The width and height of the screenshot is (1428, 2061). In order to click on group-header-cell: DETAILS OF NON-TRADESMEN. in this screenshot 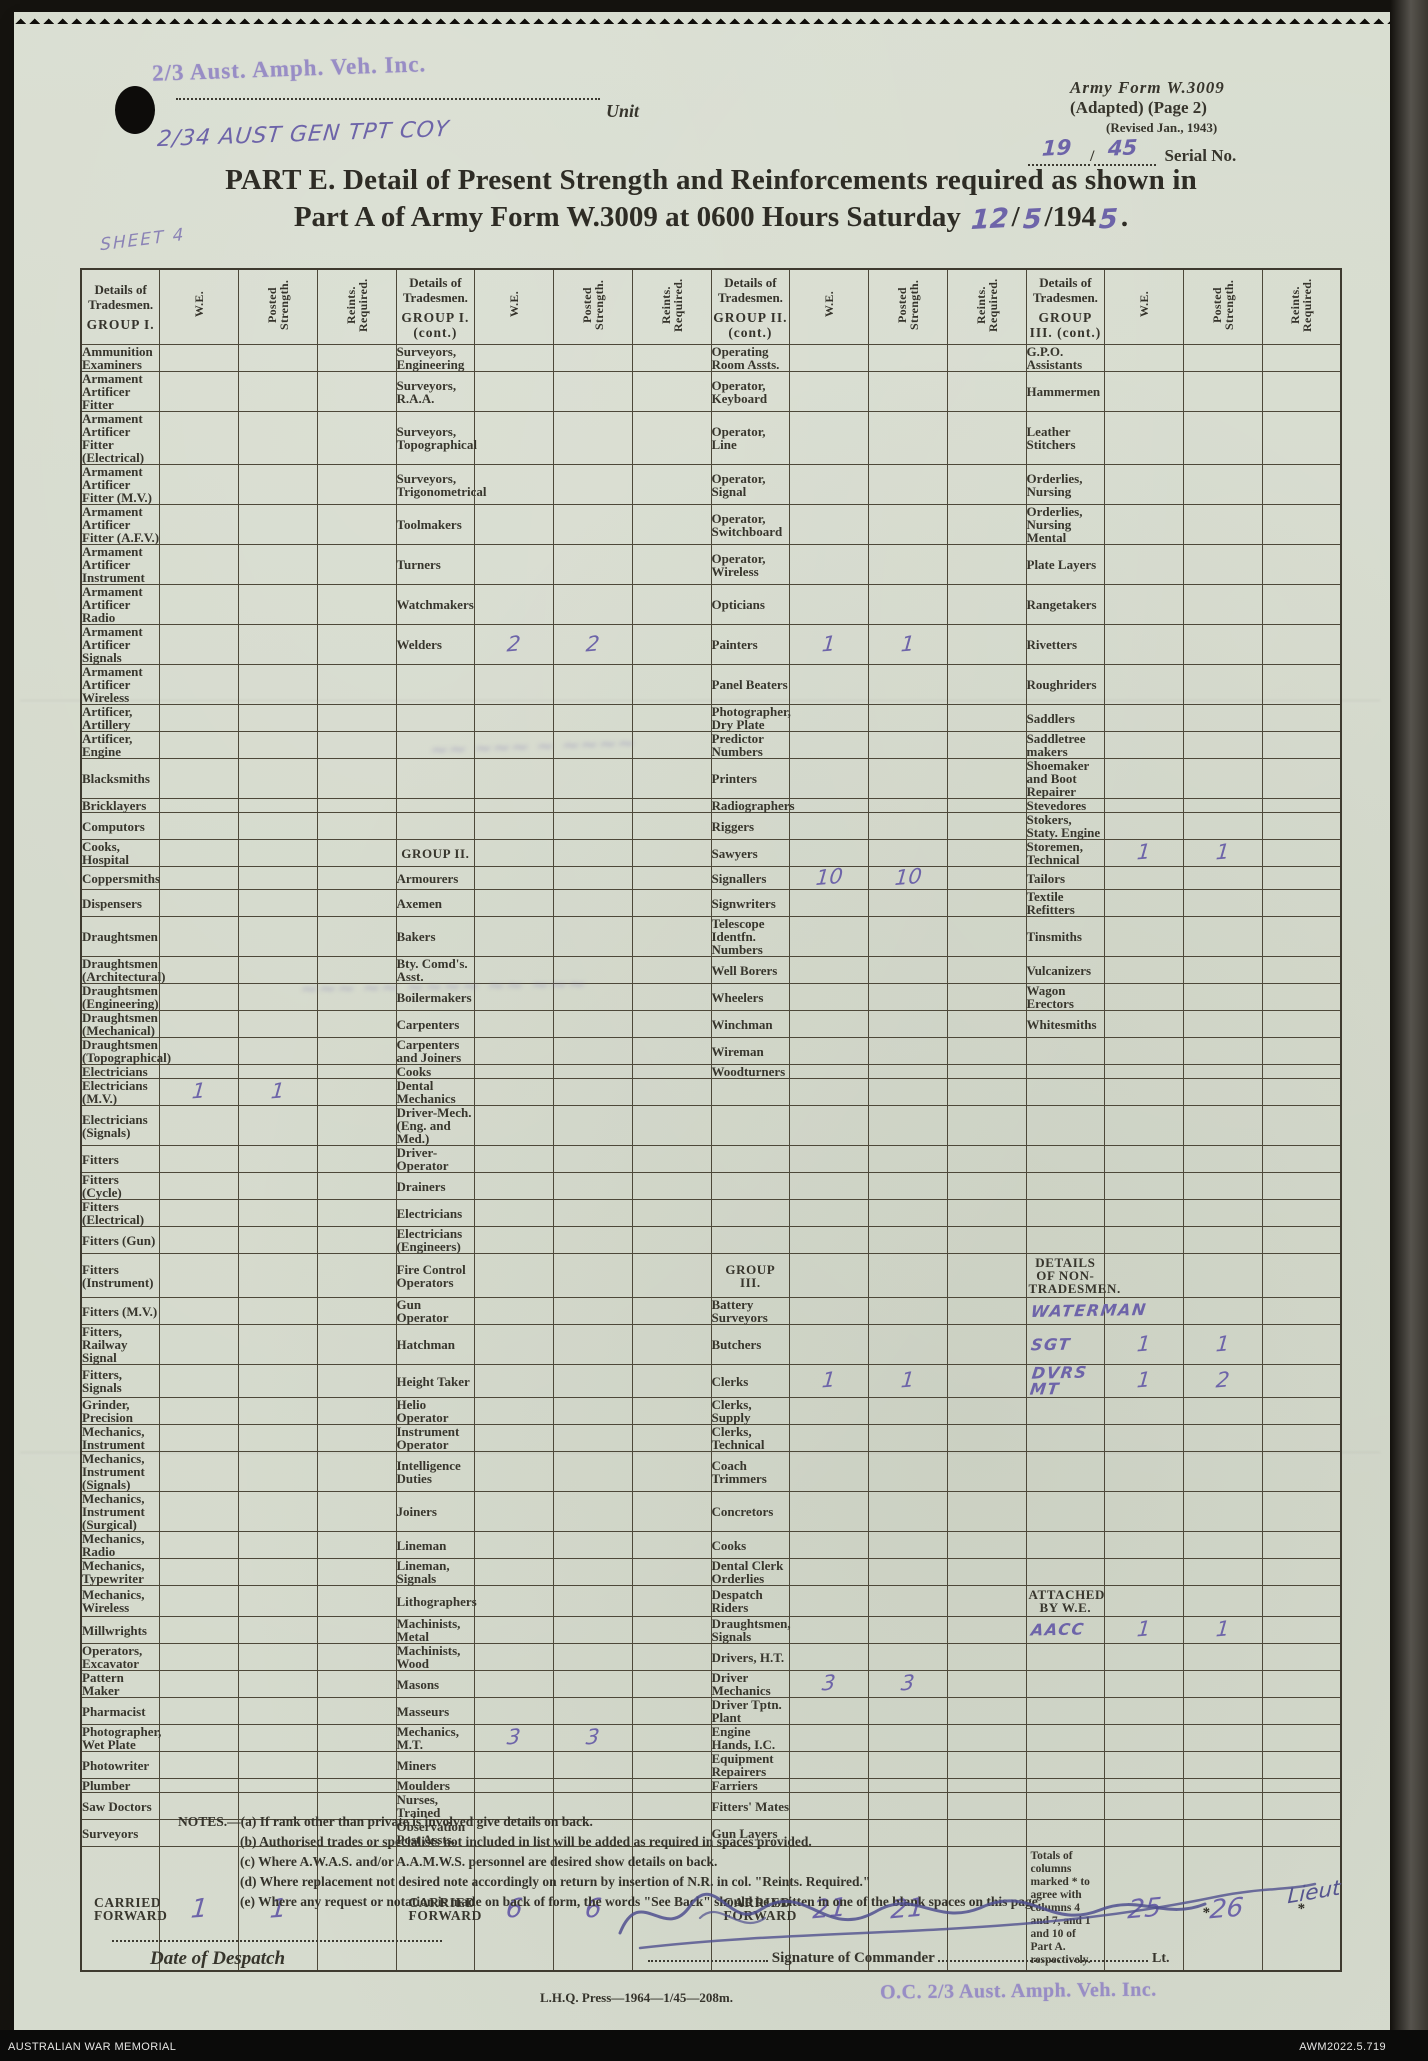, I will do `click(1072, 1275)`.